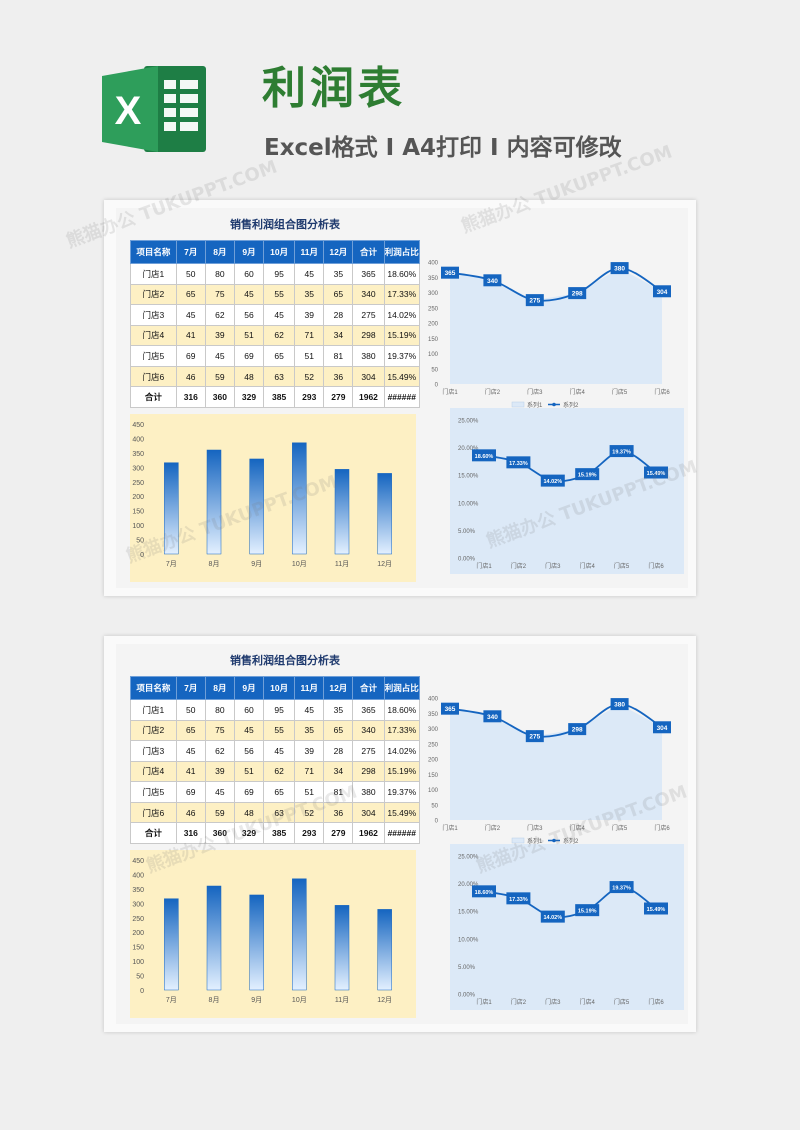 The width and height of the screenshot is (800, 1130). Describe the element at coordinates (619, 269) in the screenshot. I see `data-label: 380` at that location.